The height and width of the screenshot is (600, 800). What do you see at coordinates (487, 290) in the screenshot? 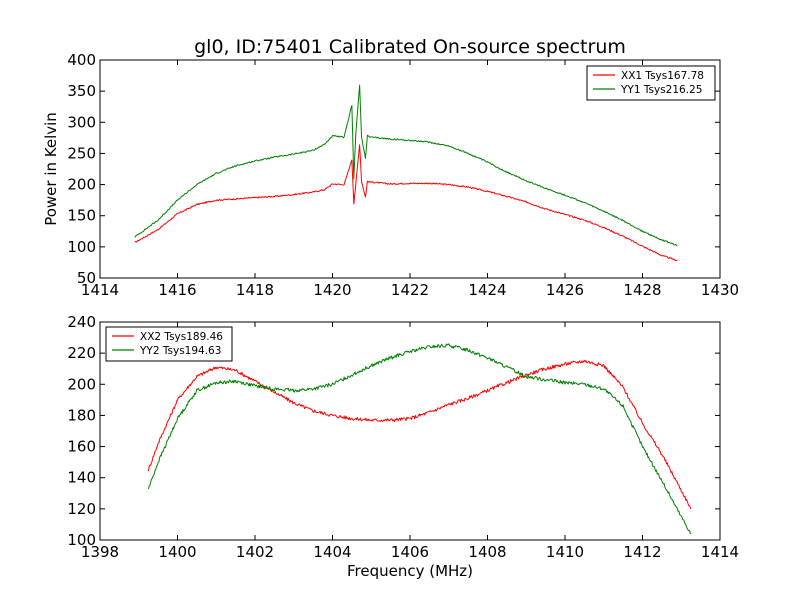
I see `x-tick-label: 1424` at bounding box center [487, 290].